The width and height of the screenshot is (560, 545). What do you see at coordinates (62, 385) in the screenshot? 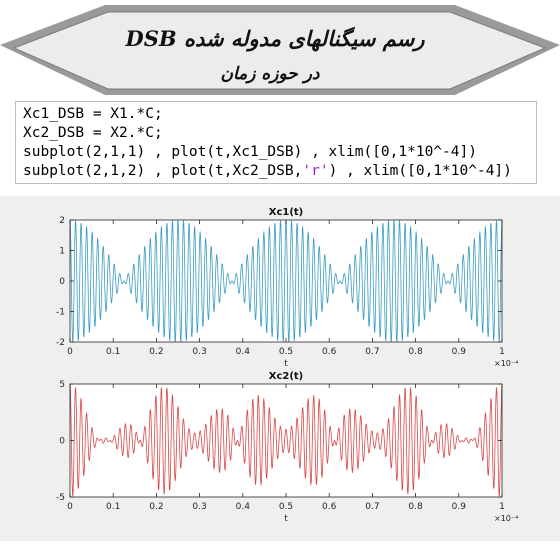
I see `y-tick-label: 5` at bounding box center [62, 385].